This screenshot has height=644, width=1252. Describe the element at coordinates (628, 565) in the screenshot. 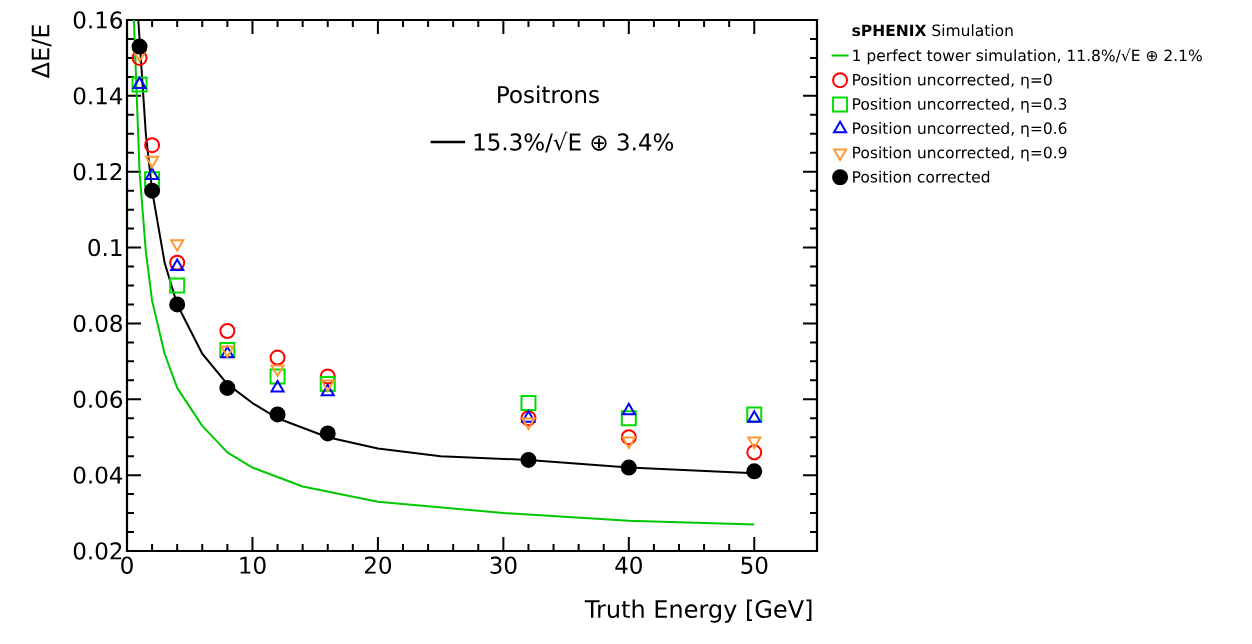

I see `x-tick-label: 40` at that location.